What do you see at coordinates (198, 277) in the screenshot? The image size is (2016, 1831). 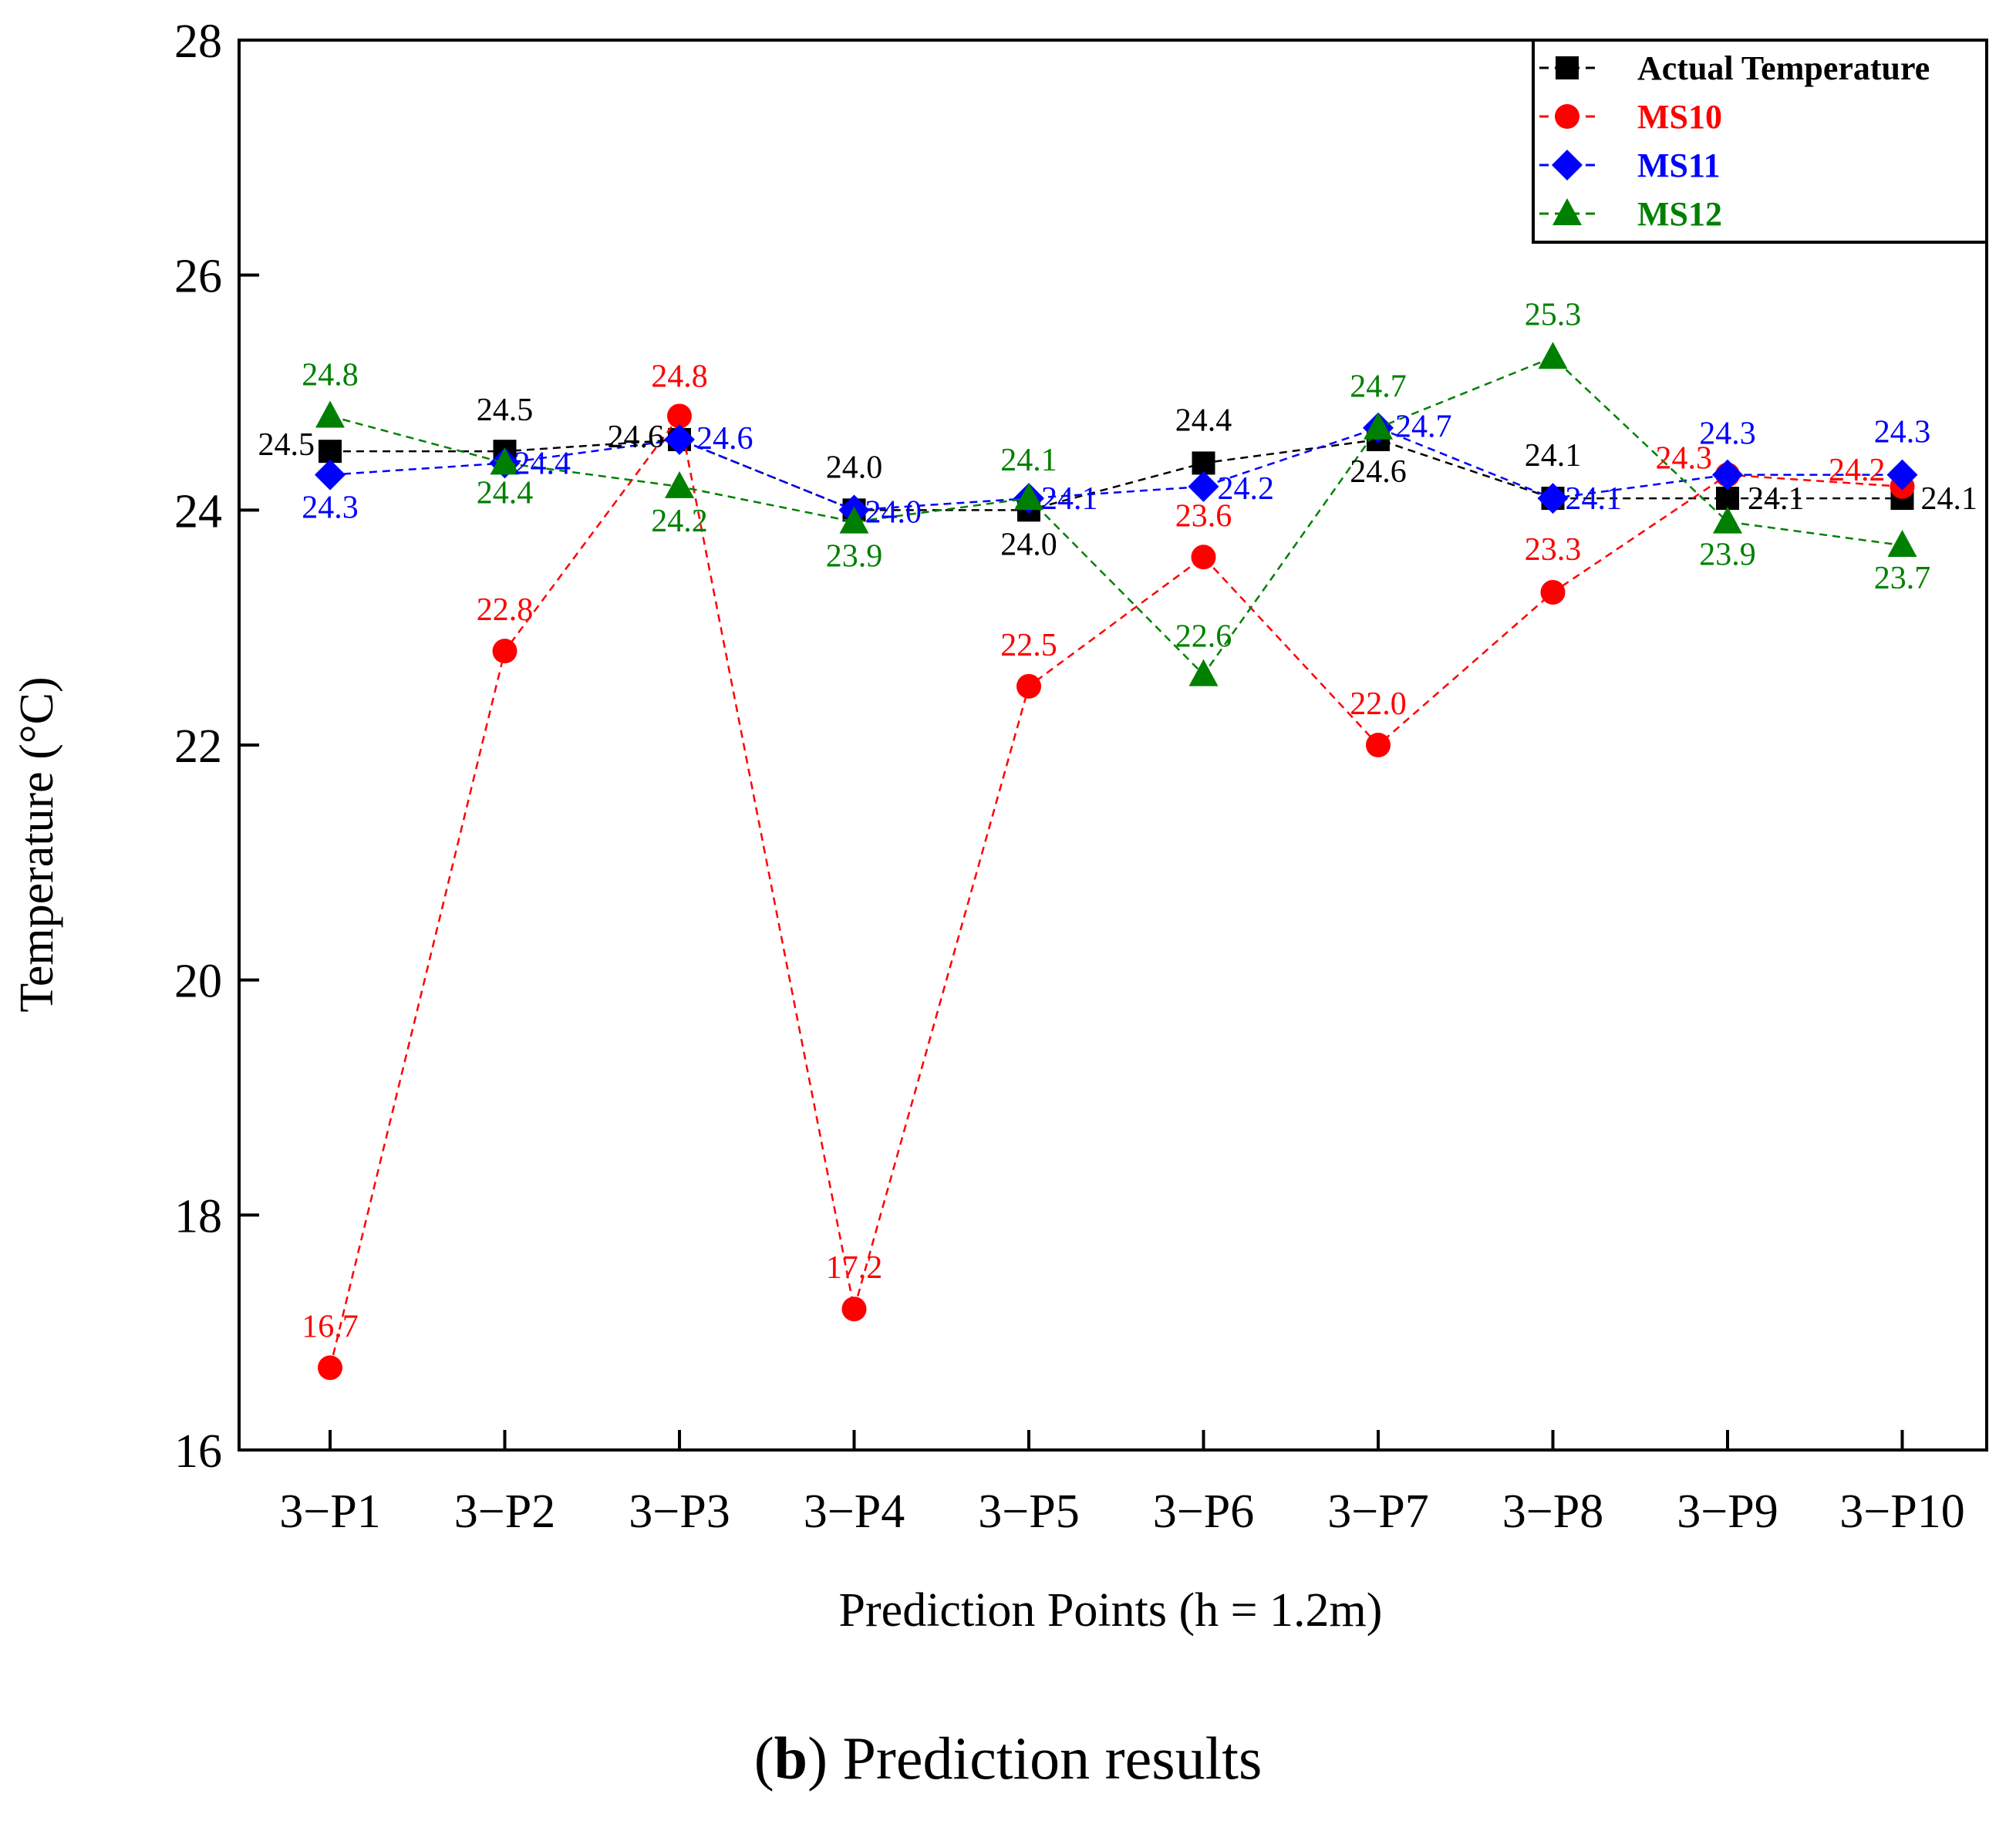 I see `y-tick-label: 26` at bounding box center [198, 277].